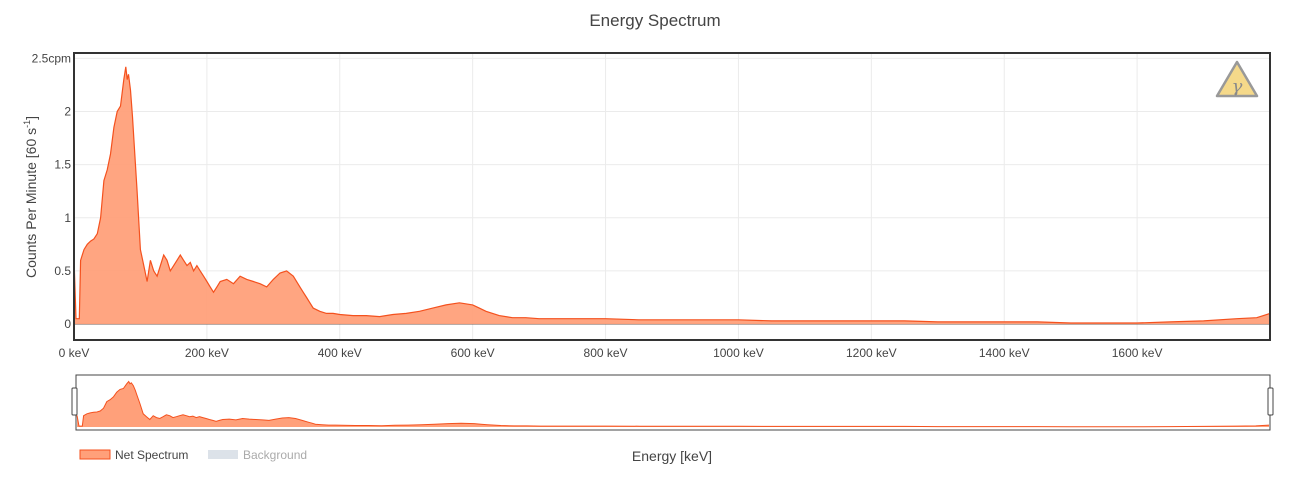  What do you see at coordinates (871, 353) in the screenshot?
I see `x-tick-label: 1200 keV` at bounding box center [871, 353].